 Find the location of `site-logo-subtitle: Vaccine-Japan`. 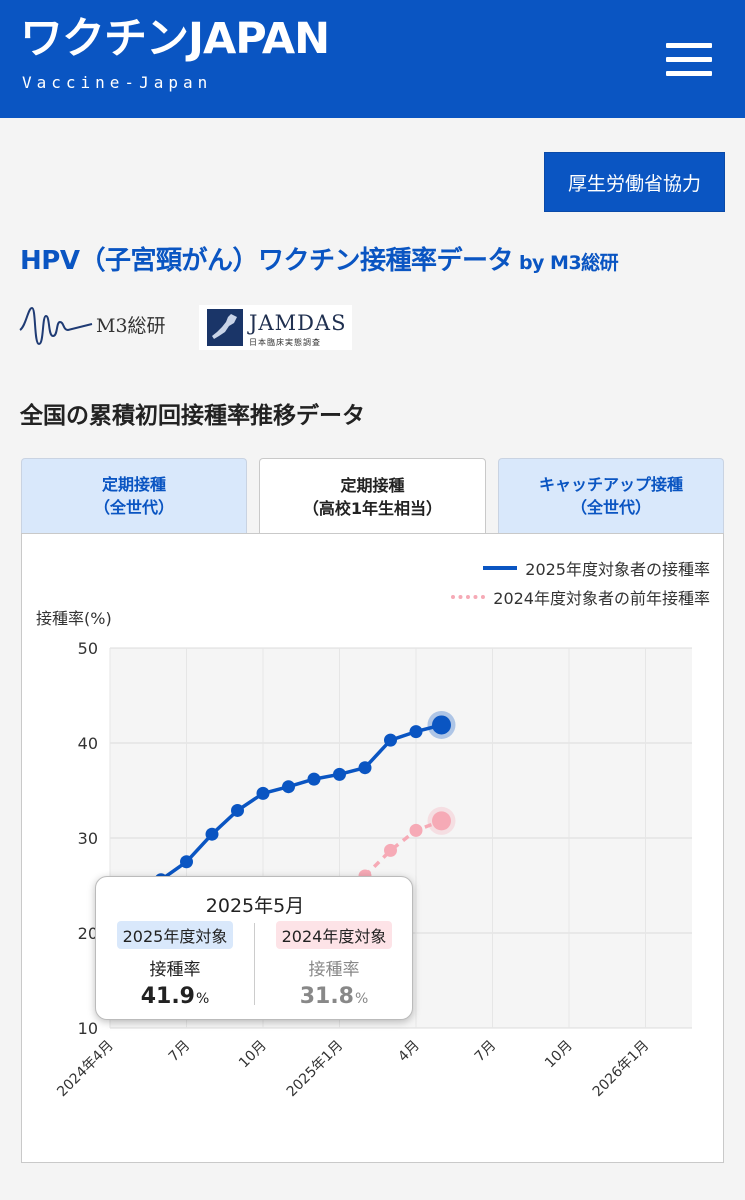

site-logo-subtitle: Vaccine-Japan is located at coordinates (117, 82).